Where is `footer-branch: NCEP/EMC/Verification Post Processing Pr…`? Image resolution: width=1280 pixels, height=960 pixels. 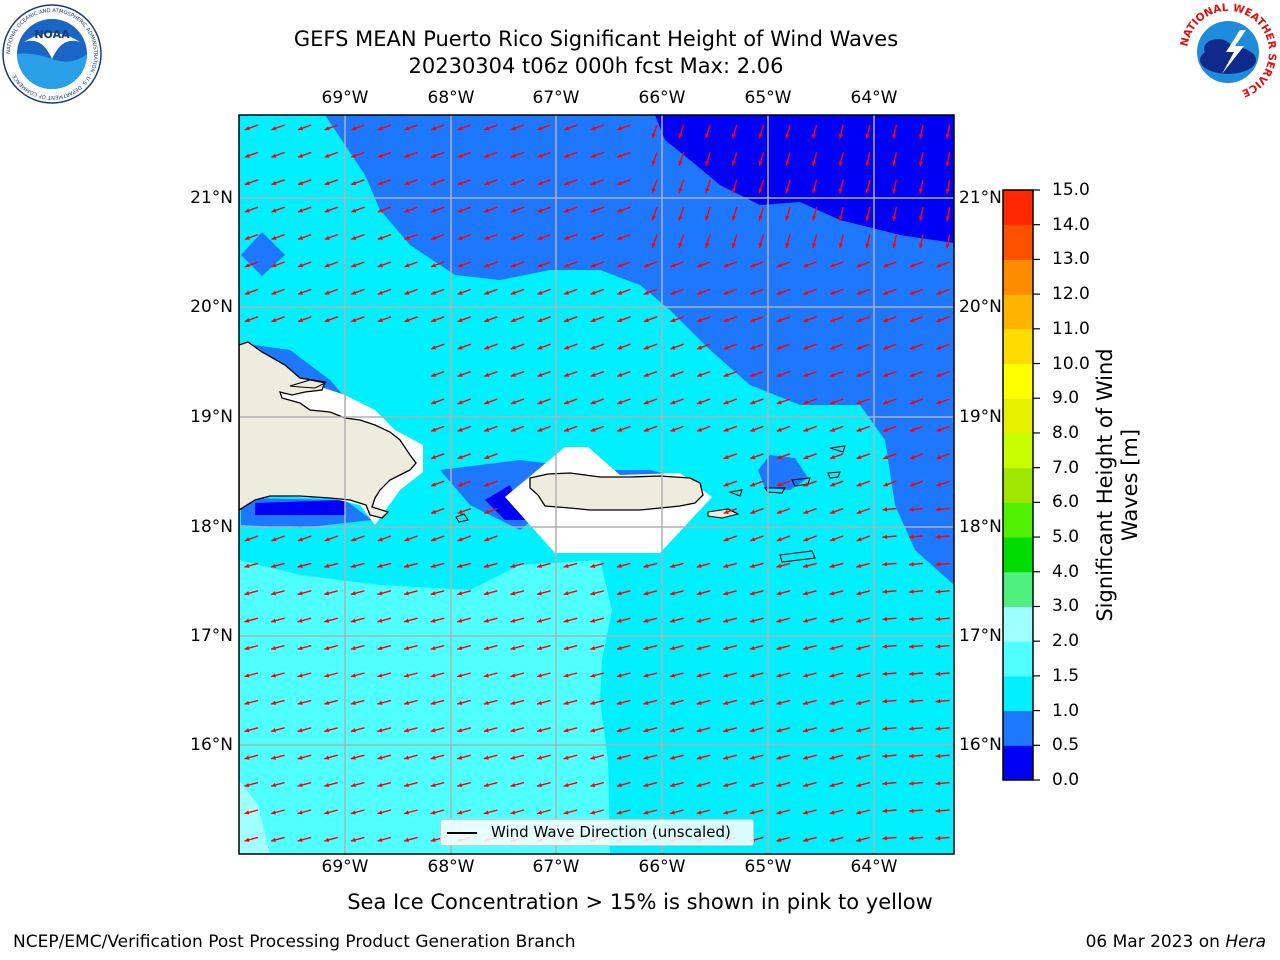
footer-branch: NCEP/EMC/Verification Post Processing Pr… is located at coordinates (294, 942).